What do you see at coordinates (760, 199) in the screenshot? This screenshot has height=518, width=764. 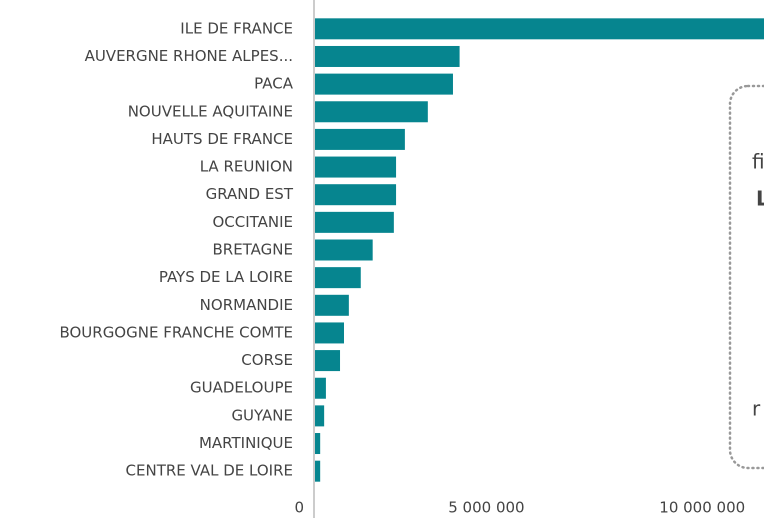 I see `overlay-text: L` at bounding box center [760, 199].